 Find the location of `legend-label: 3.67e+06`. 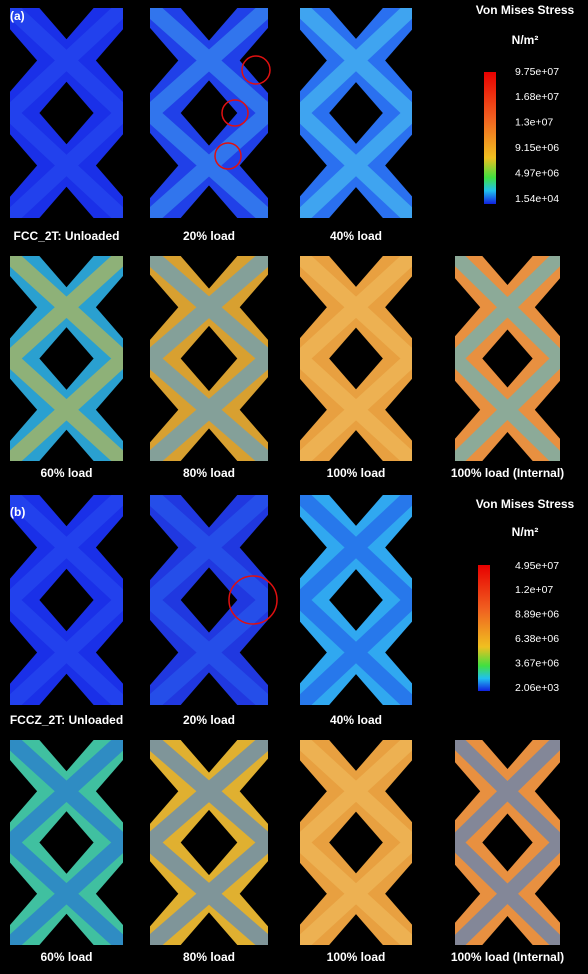

legend-label: 3.67e+06 is located at coordinates (537, 663).